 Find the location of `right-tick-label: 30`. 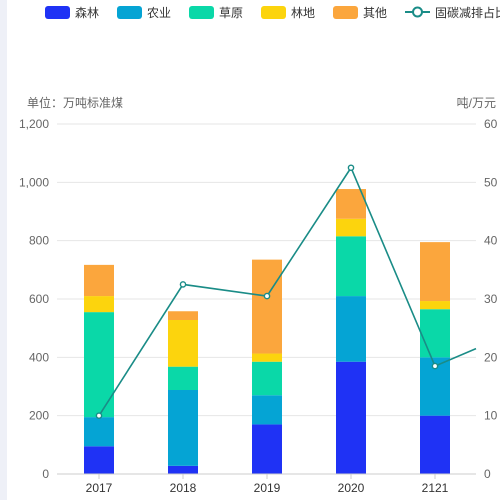

right-tick-label: 30 is located at coordinates (491, 299).